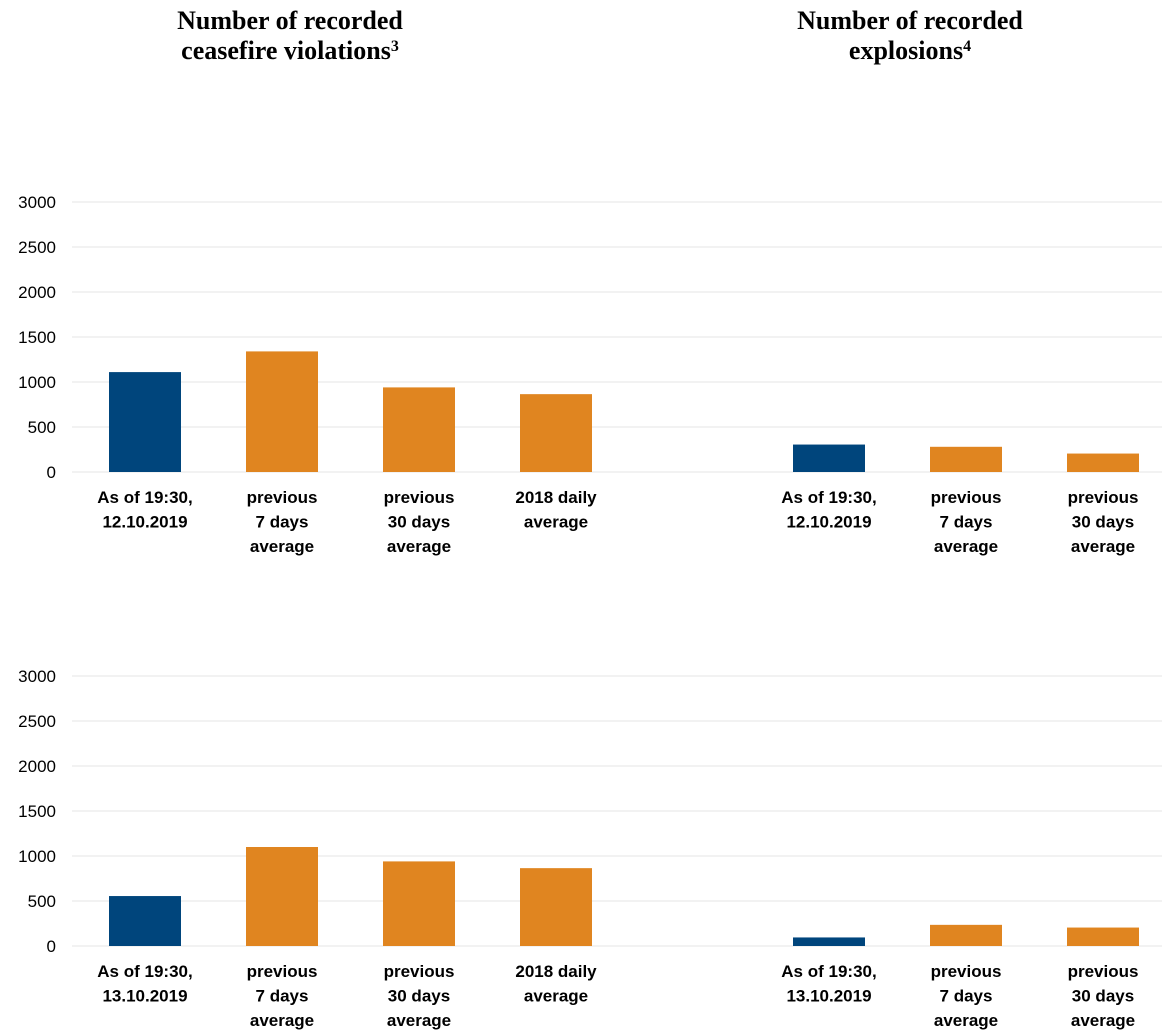  I want to click on explosions-title-text: Number of recorded explosions, so click(910, 35).